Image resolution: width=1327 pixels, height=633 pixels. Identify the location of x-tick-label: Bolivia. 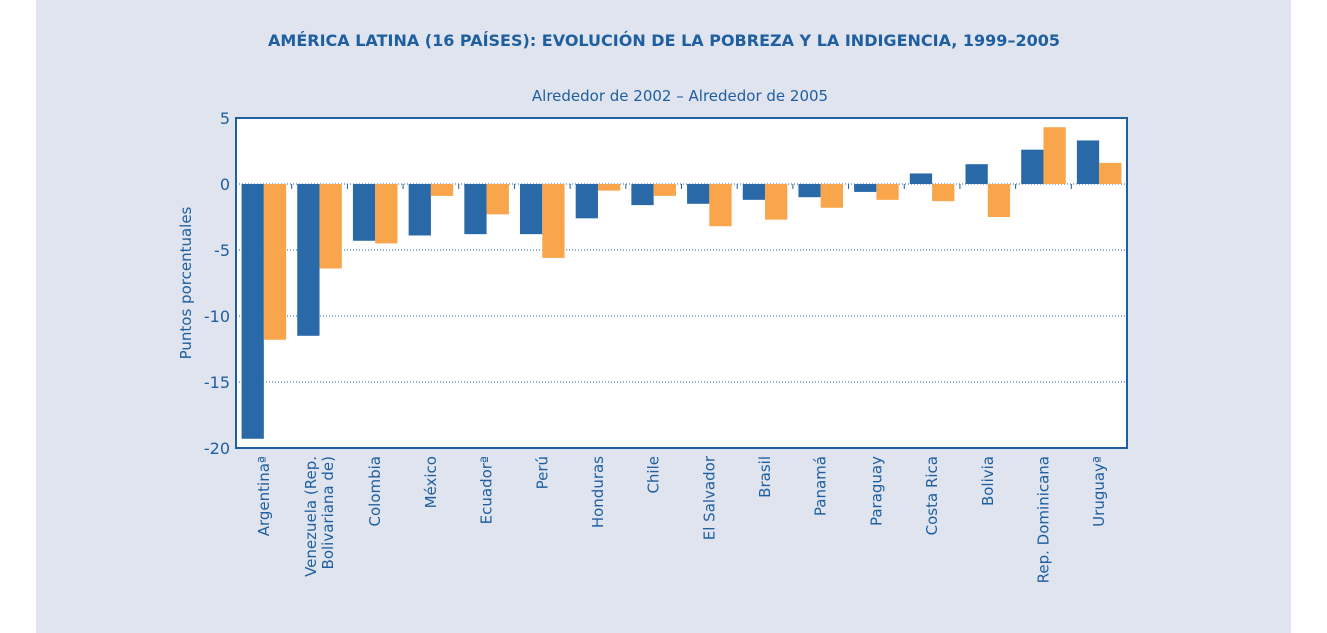
(988, 481).